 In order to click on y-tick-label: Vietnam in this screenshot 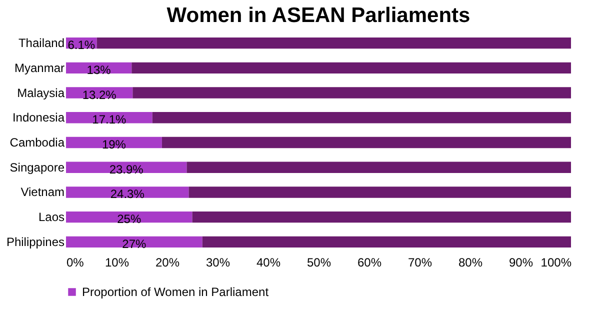, I will do `click(42, 192)`.